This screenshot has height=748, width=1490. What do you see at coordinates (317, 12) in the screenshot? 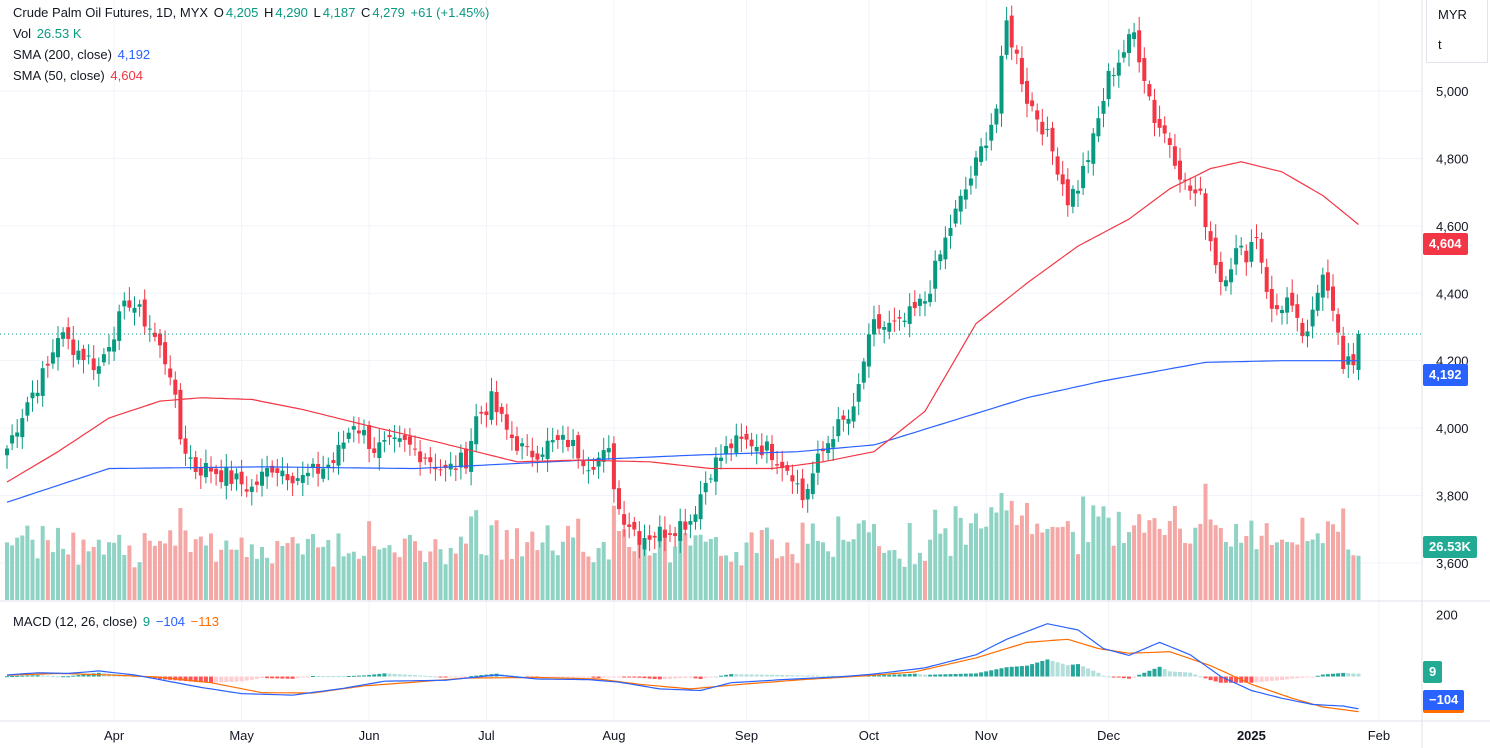
I see `low-label: L` at bounding box center [317, 12].